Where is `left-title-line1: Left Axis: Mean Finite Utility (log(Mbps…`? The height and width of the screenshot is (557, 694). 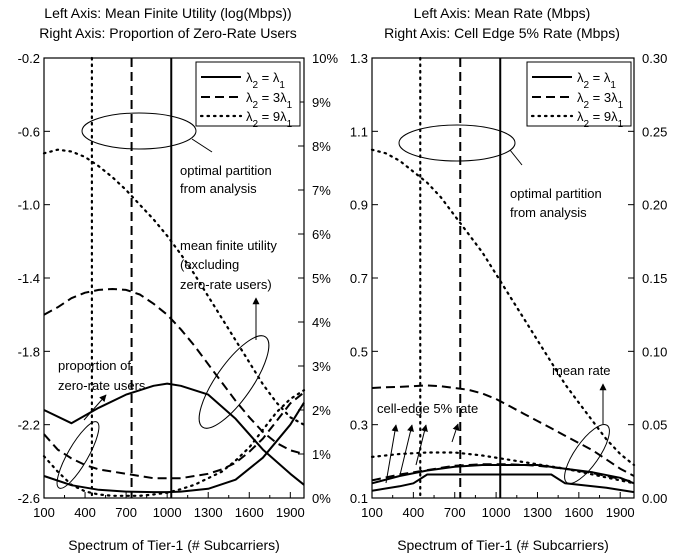
left-title-line1: Left Axis: Mean Finite Utility (log(Mbps… is located at coordinates (167, 13).